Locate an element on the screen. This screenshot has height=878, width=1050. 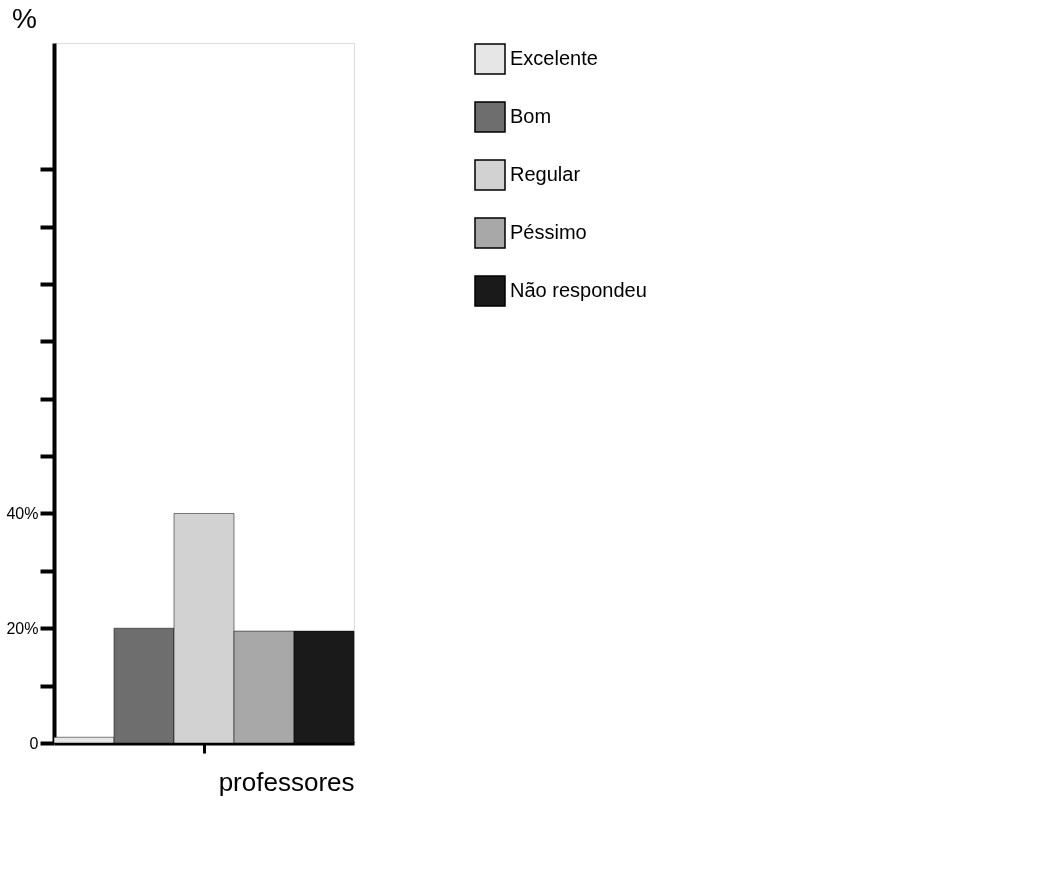
legend-label: Regular is located at coordinates (545, 174).